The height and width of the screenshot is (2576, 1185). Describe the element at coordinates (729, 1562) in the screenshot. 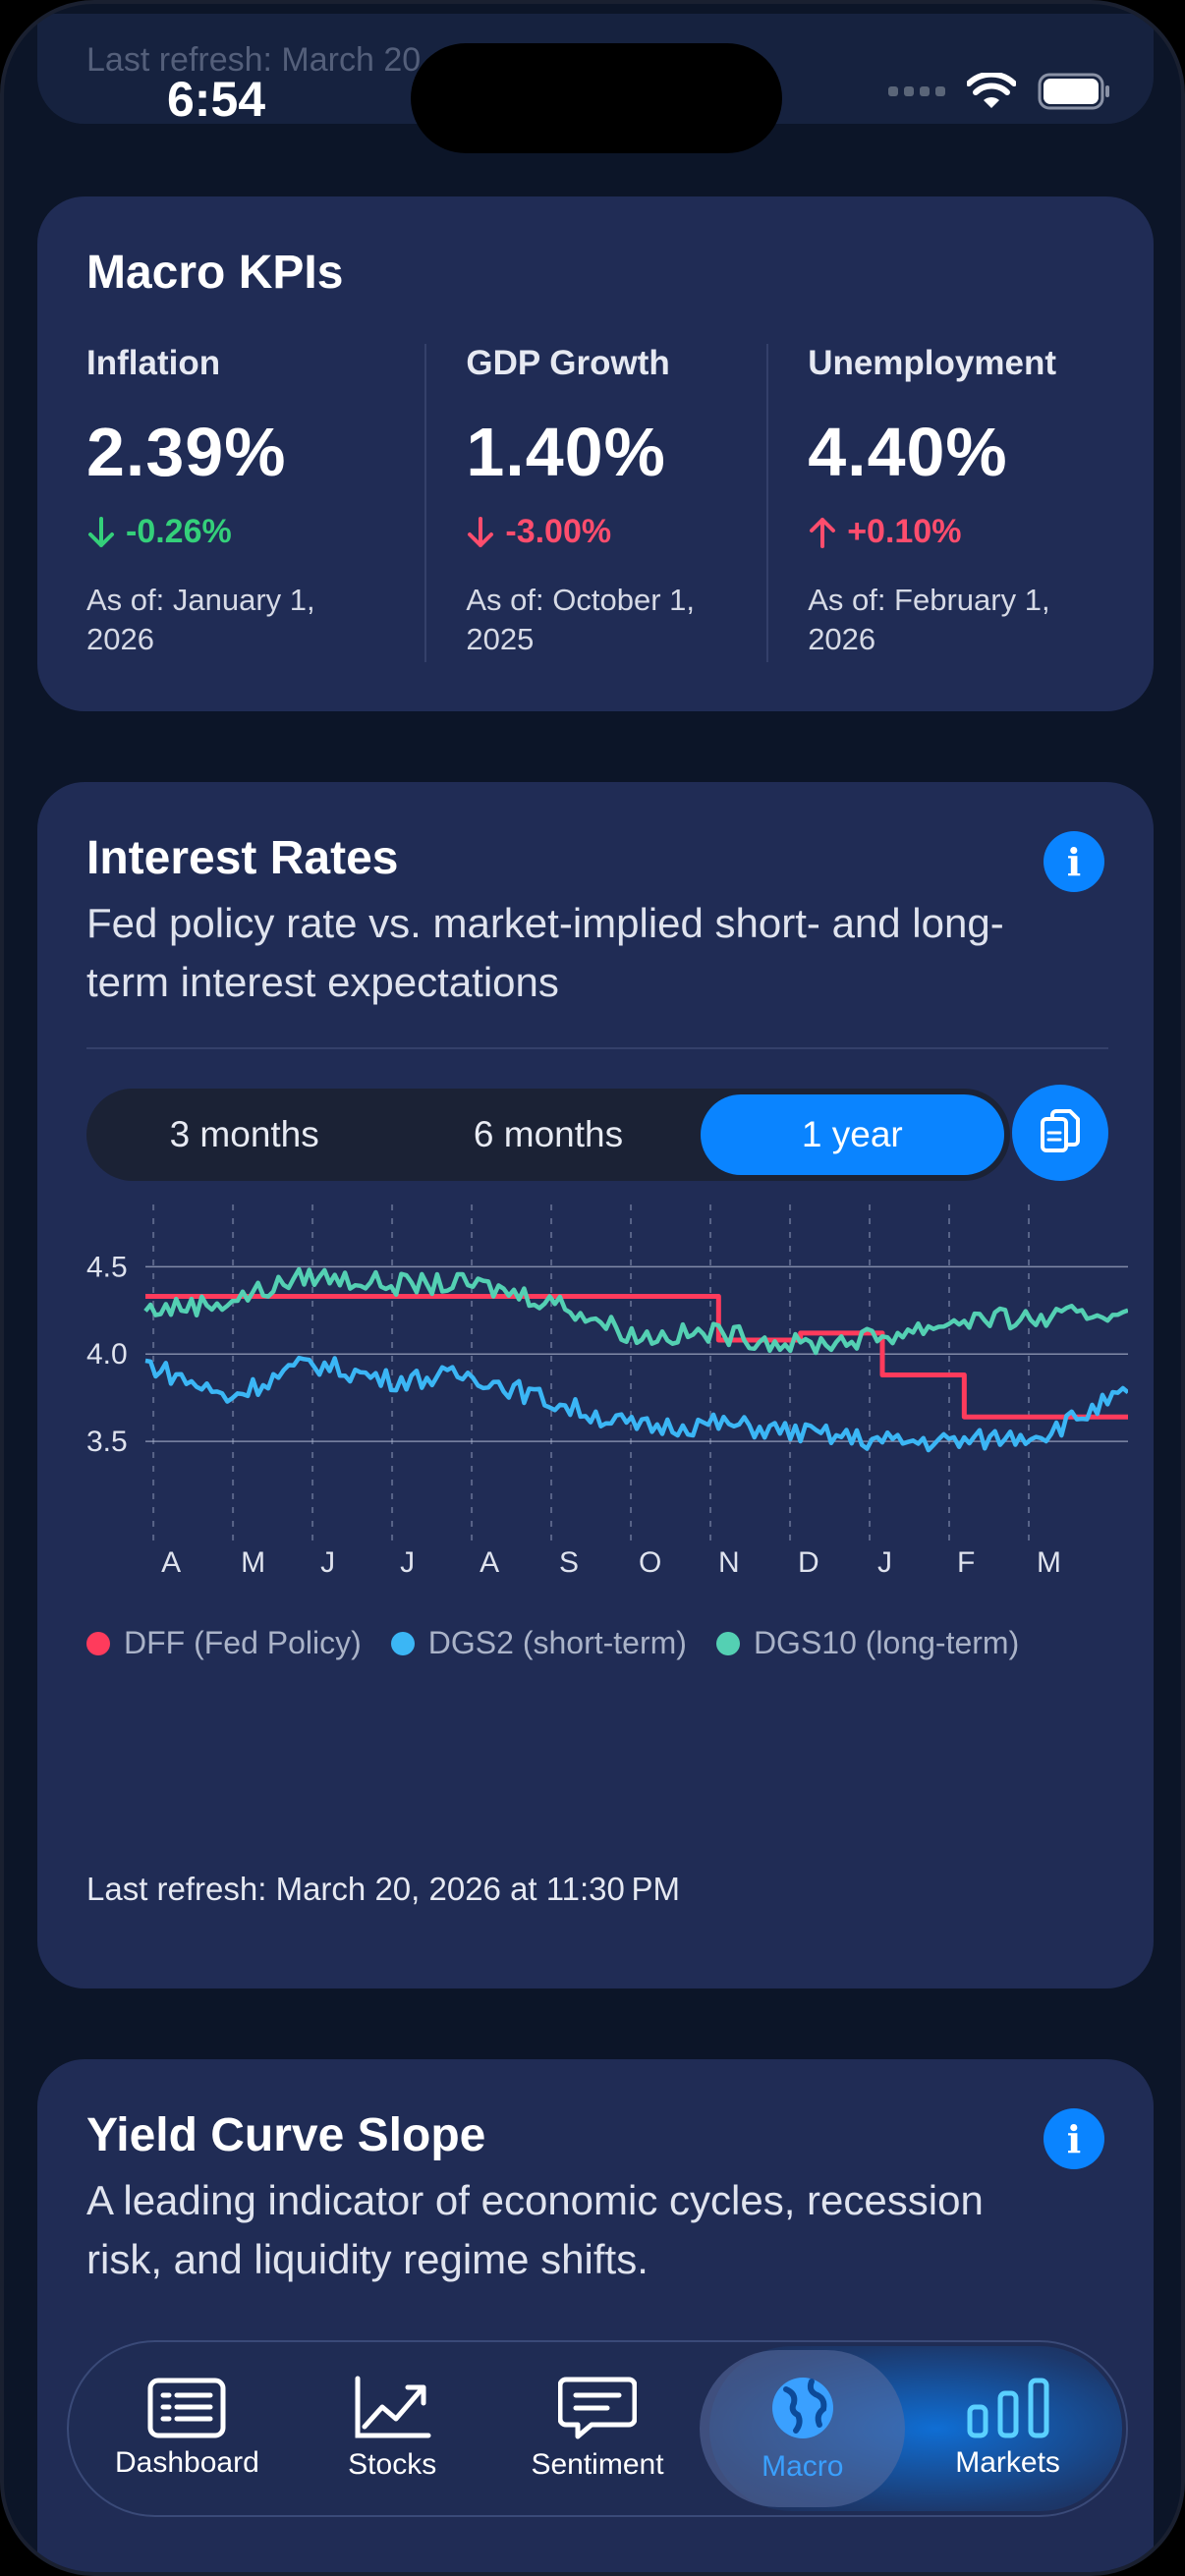

I see `x-tick-label: N` at that location.